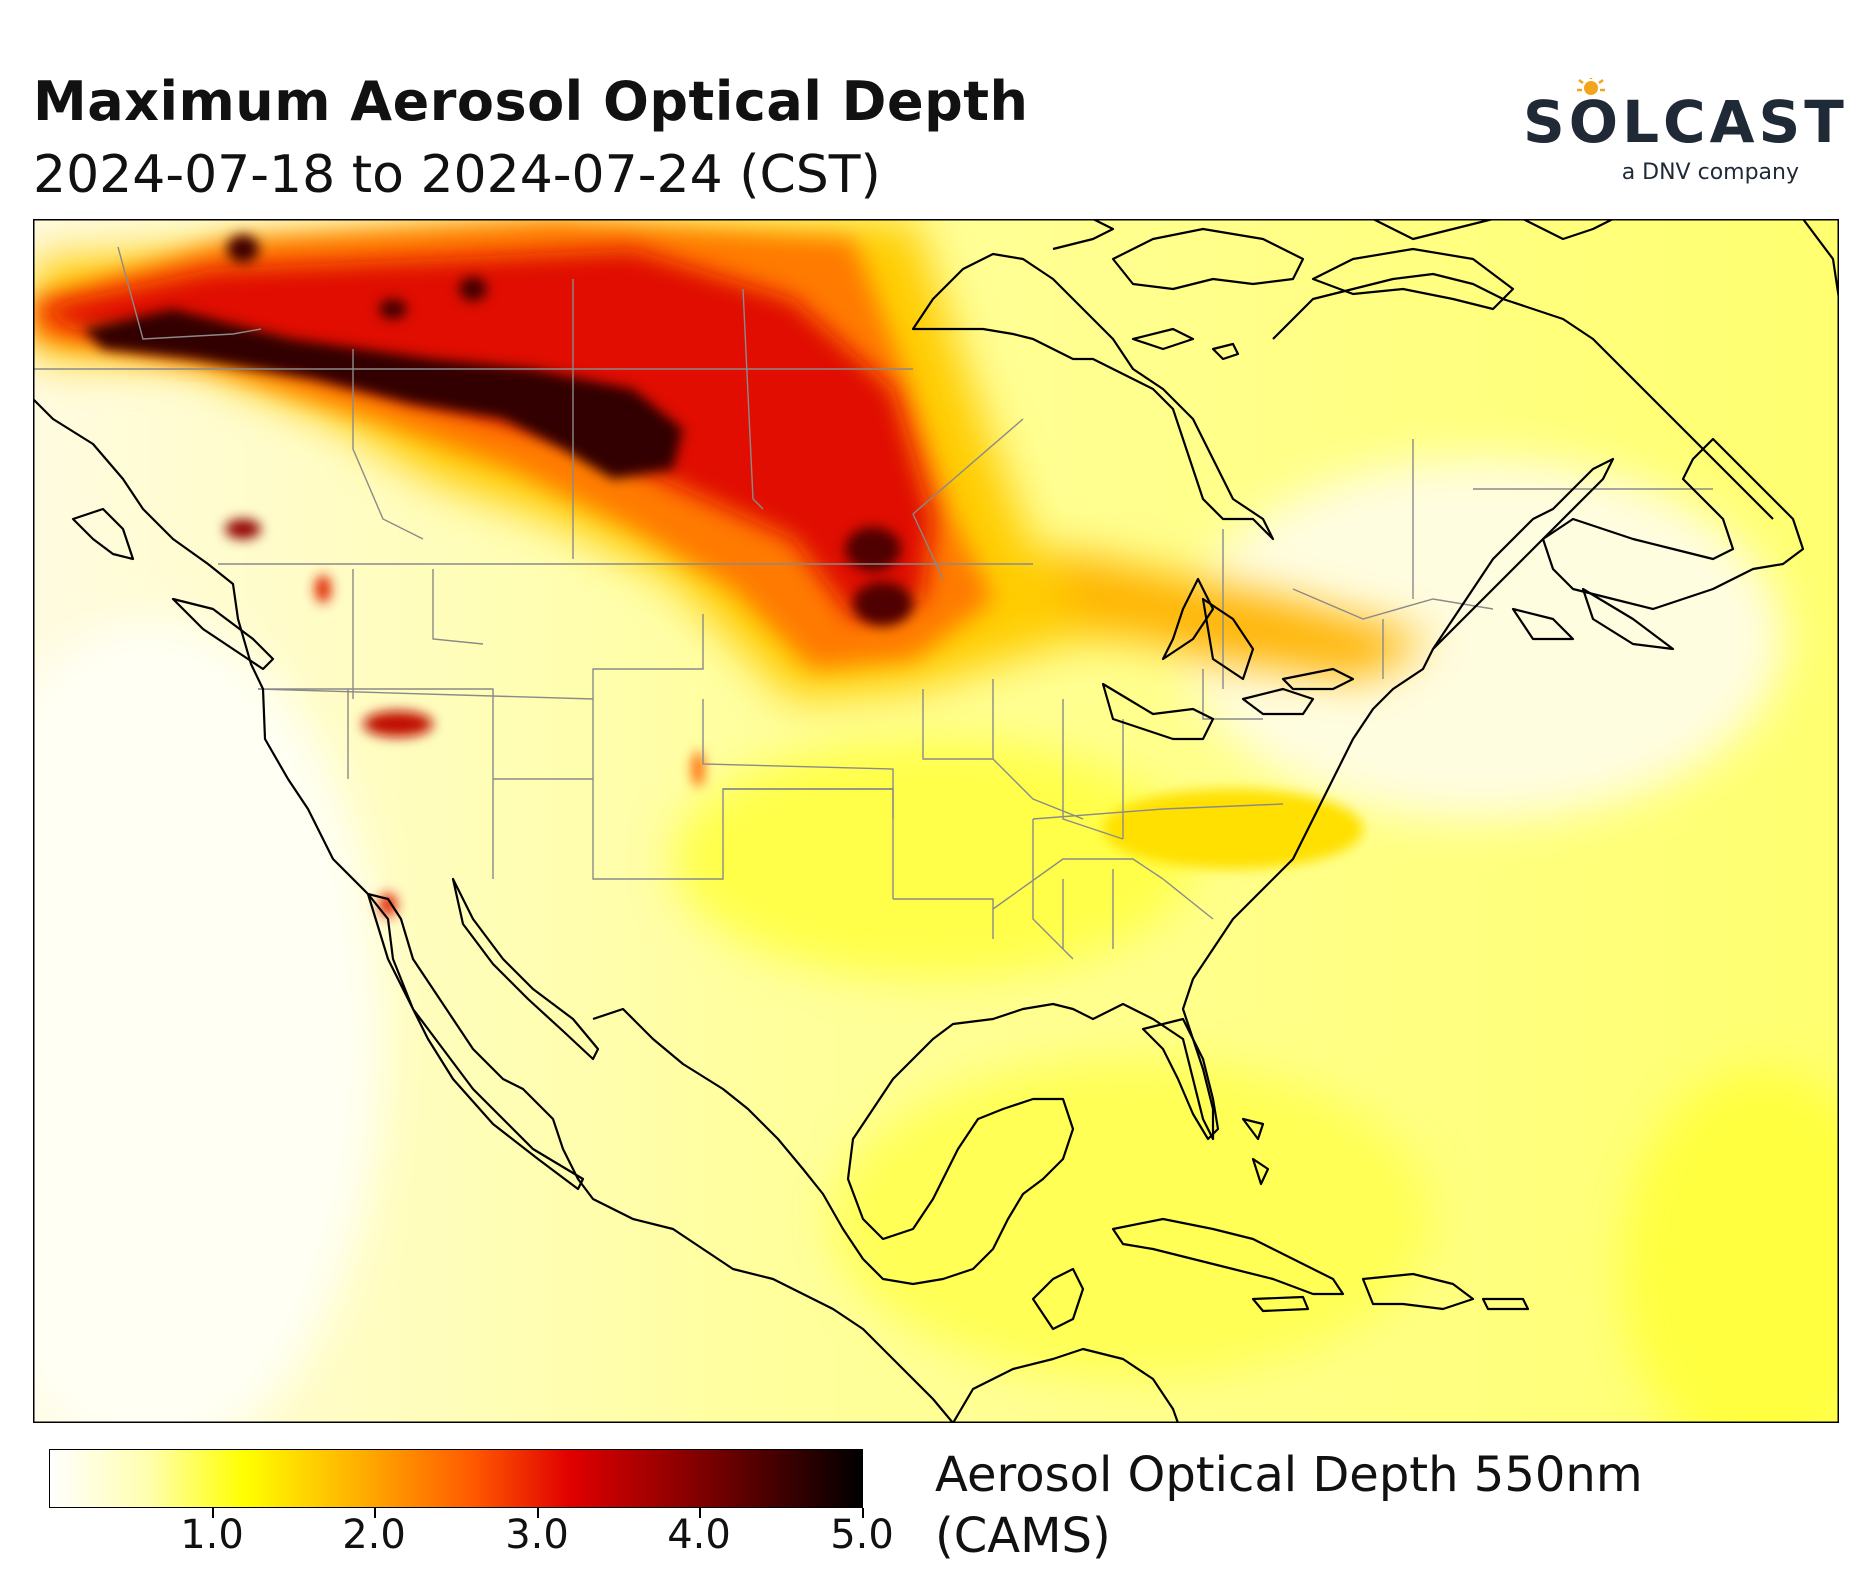  I want to click on colorbar-label: Aerosol Optical Depth 550nm, so click(1289, 1475).